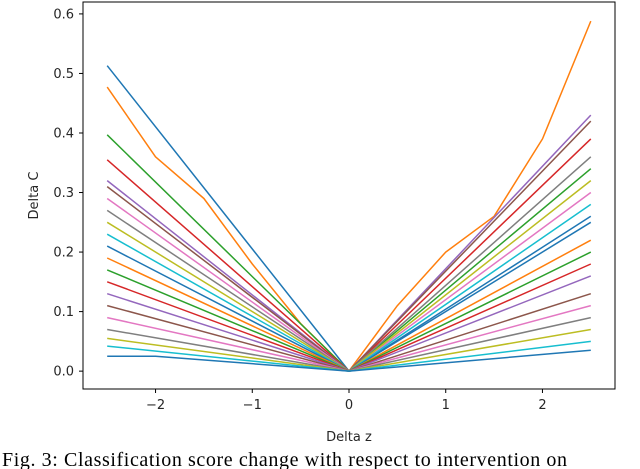 The image size is (640, 469). Describe the element at coordinates (63, 74) in the screenshot. I see `y-tick-label: 0.5` at that location.